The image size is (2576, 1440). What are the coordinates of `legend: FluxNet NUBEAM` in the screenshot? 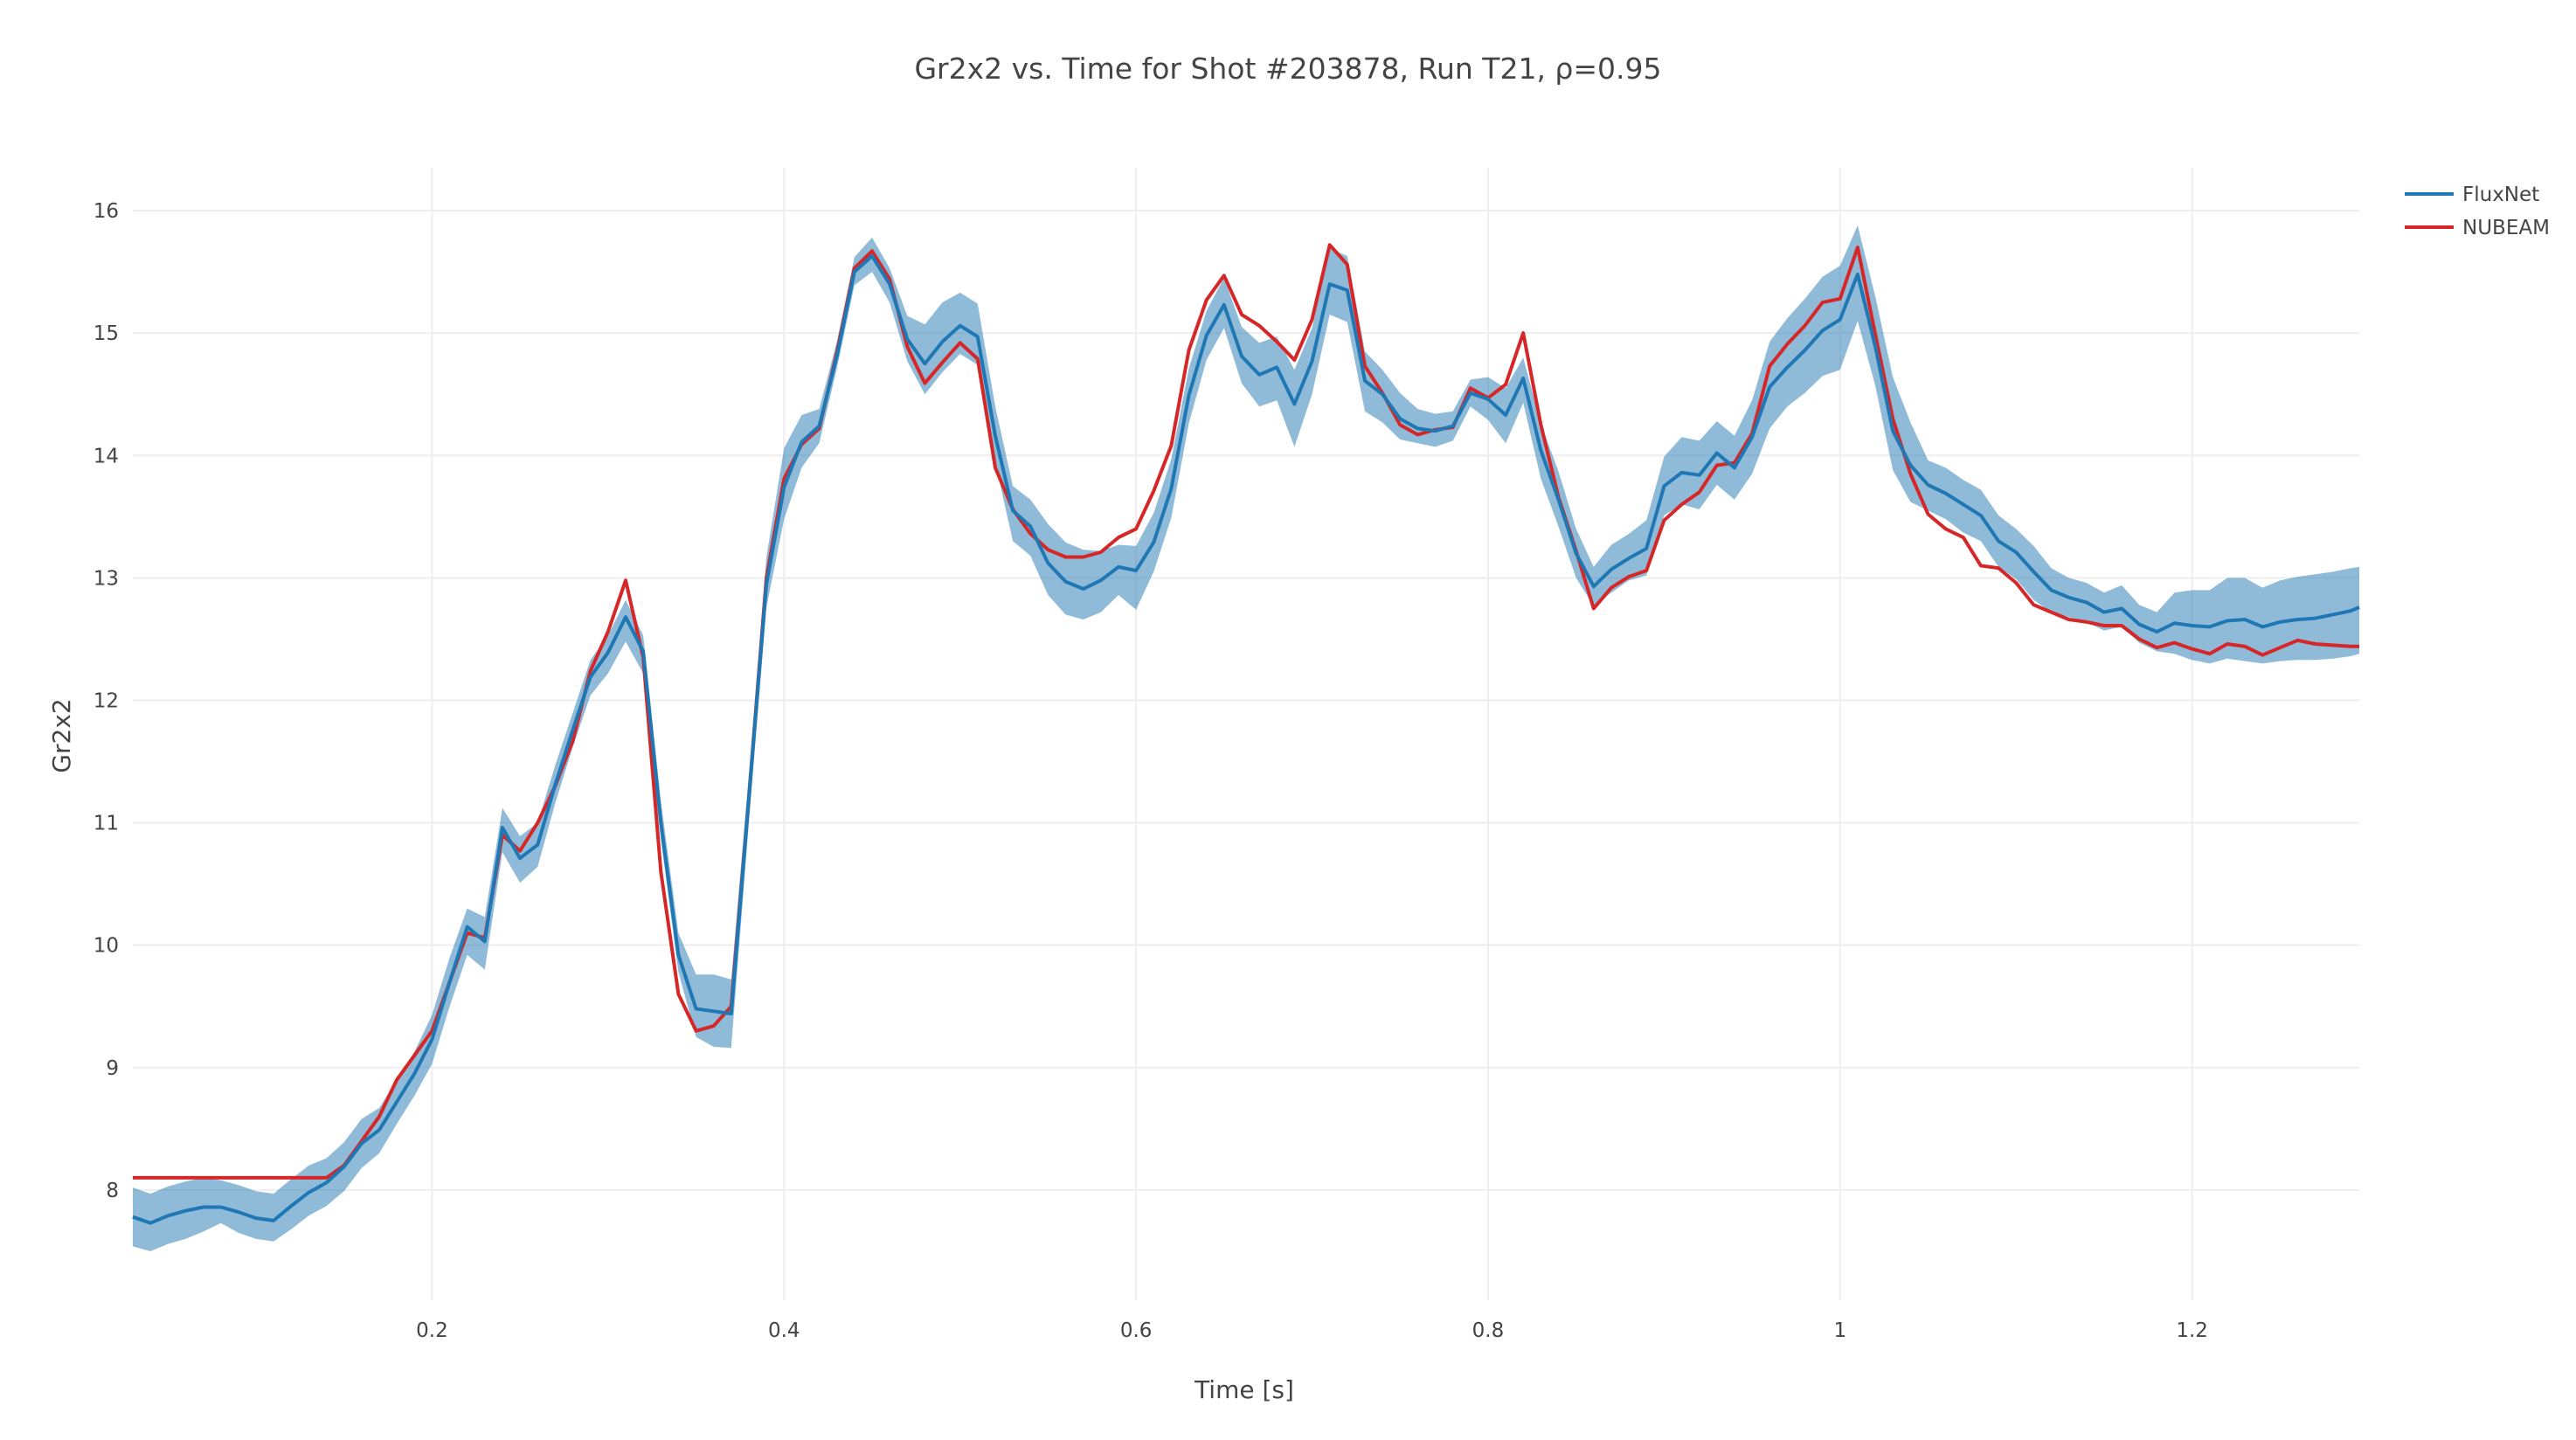 It's located at (2477, 211).